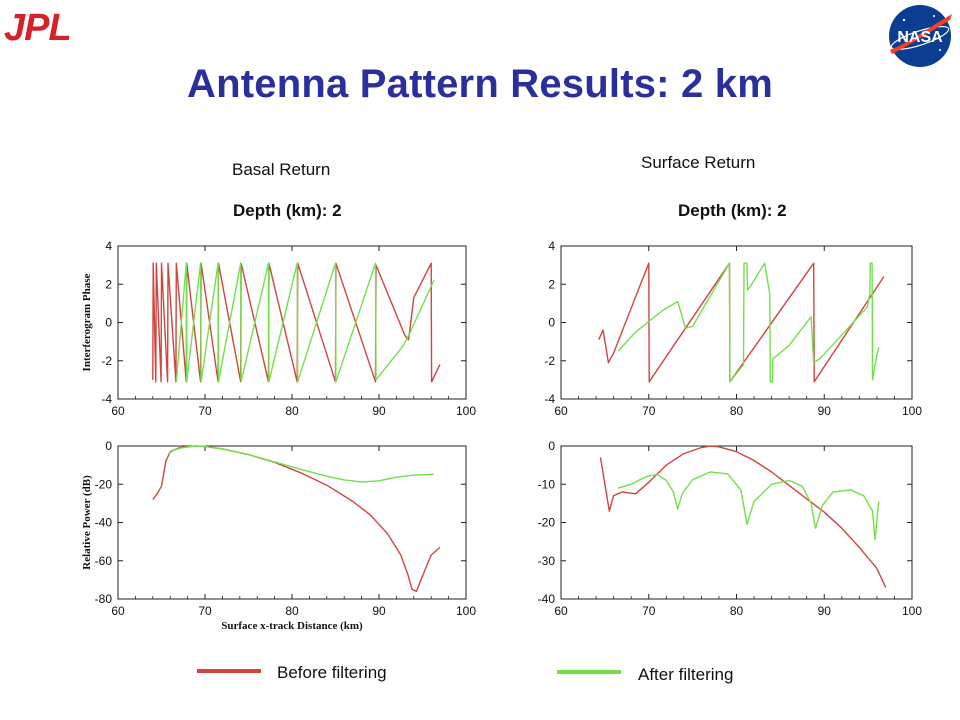 The image size is (960, 720). What do you see at coordinates (737, 411) in the screenshot?
I see `surface-phase-xtick-label: 80` at bounding box center [737, 411].